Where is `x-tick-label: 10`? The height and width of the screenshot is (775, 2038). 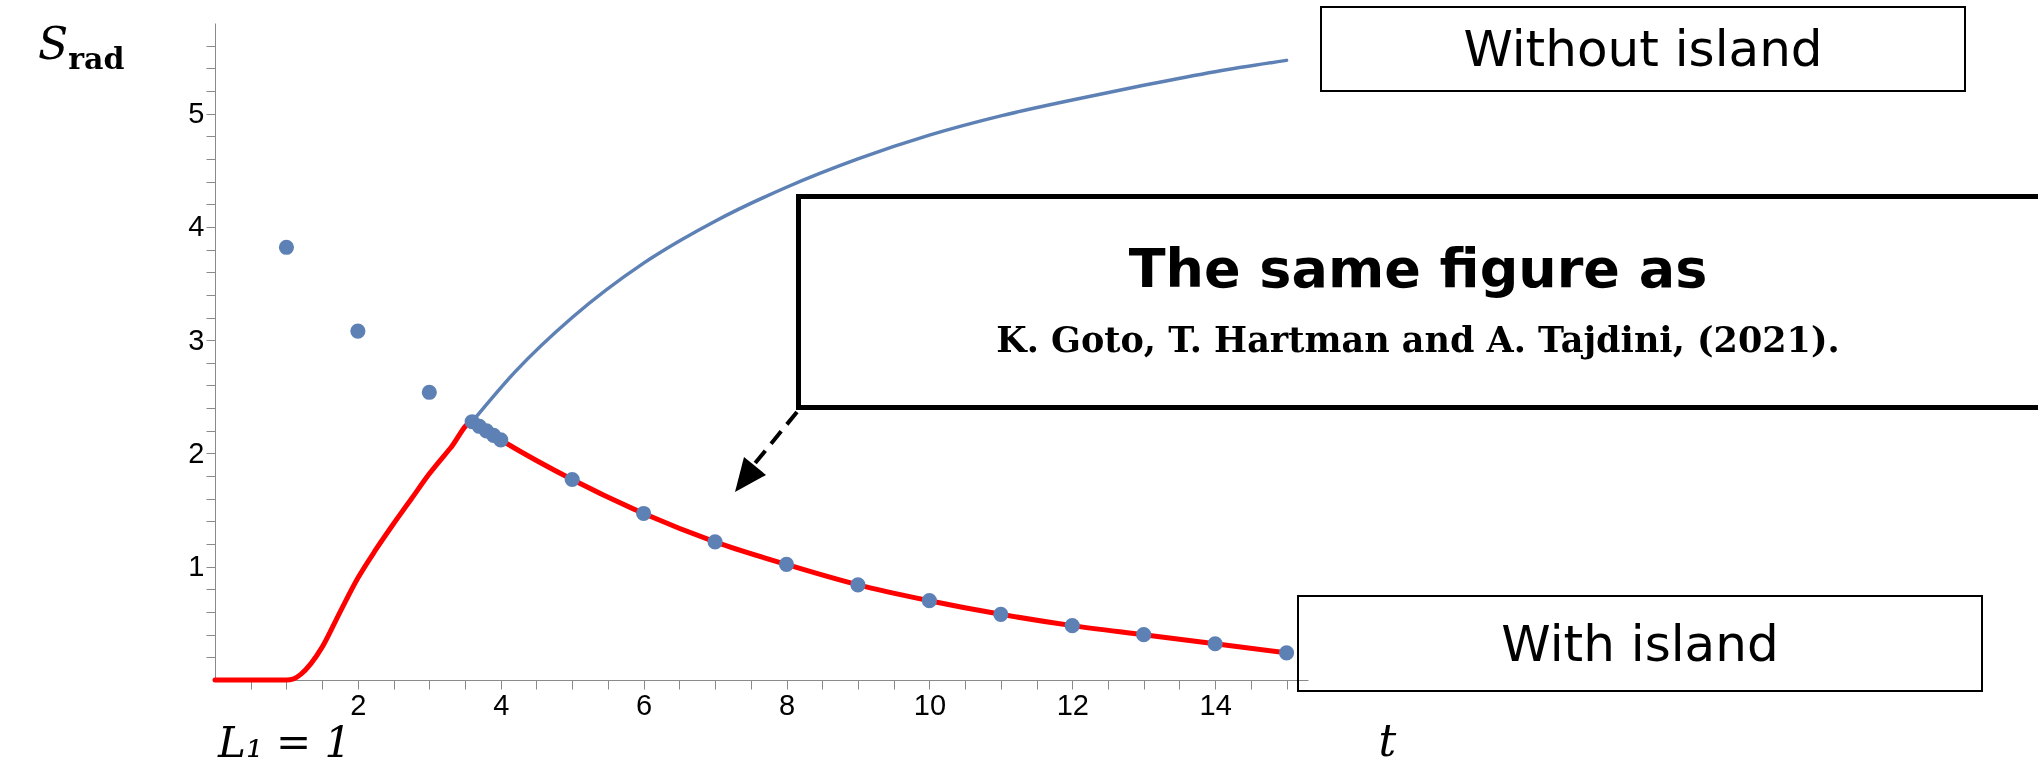
x-tick-label: 10 is located at coordinates (930, 704).